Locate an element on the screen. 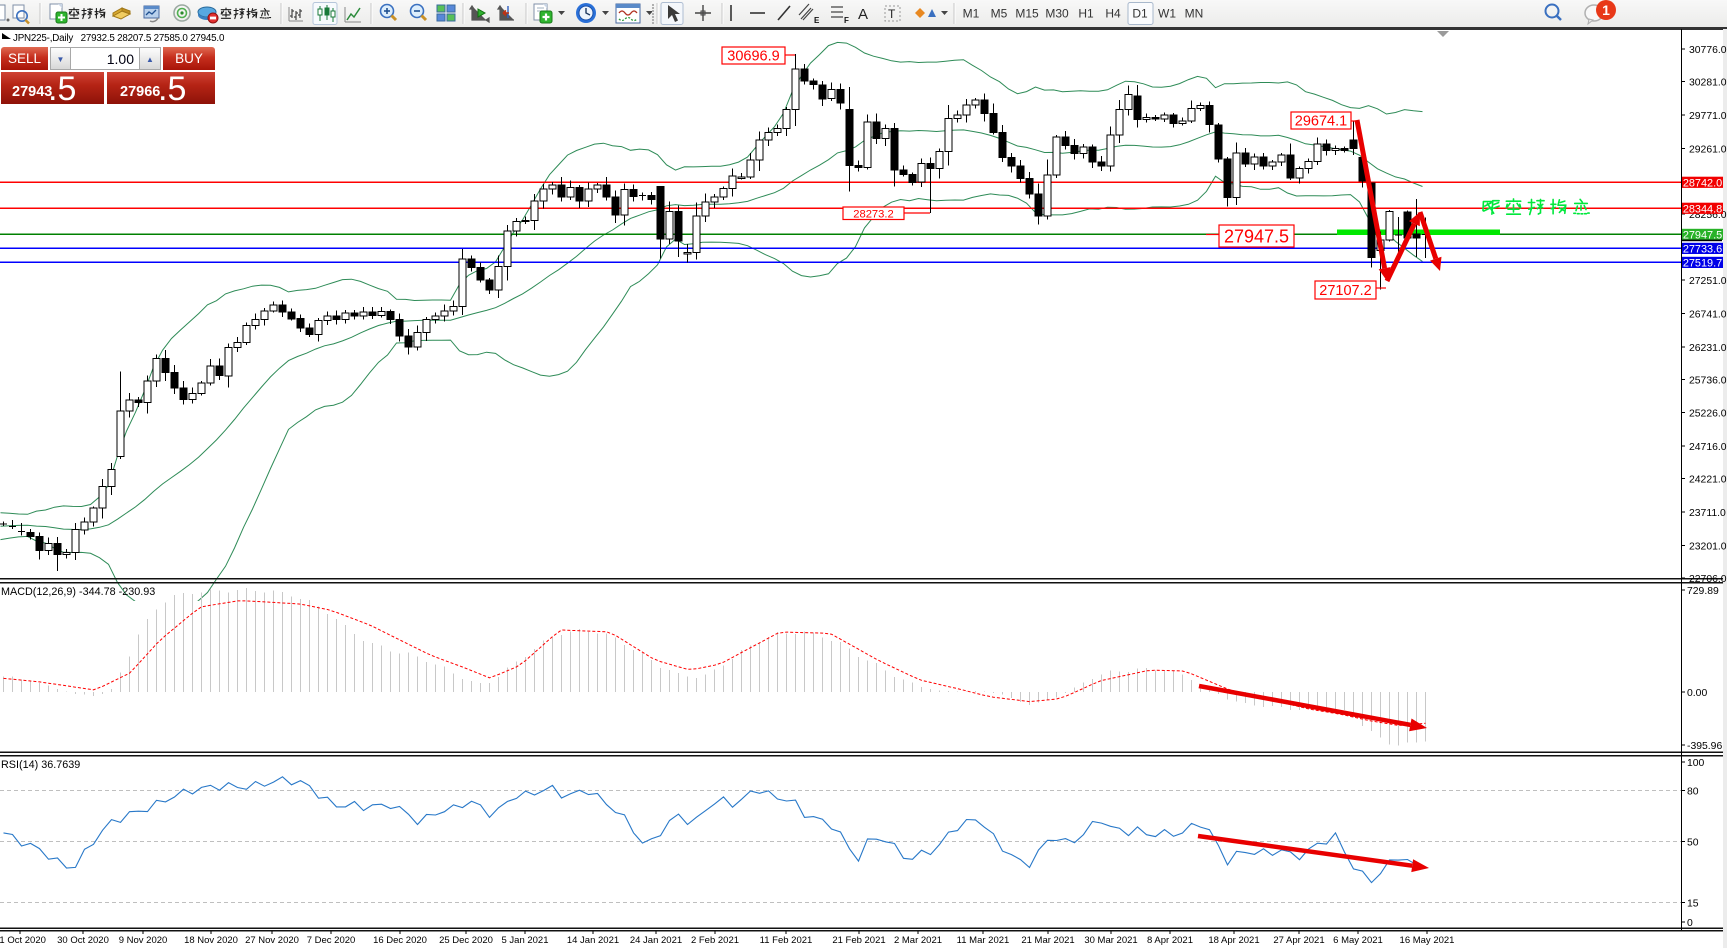 The width and height of the screenshot is (1727, 948). svg-text: 30776.0 is located at coordinates (1708, 50).